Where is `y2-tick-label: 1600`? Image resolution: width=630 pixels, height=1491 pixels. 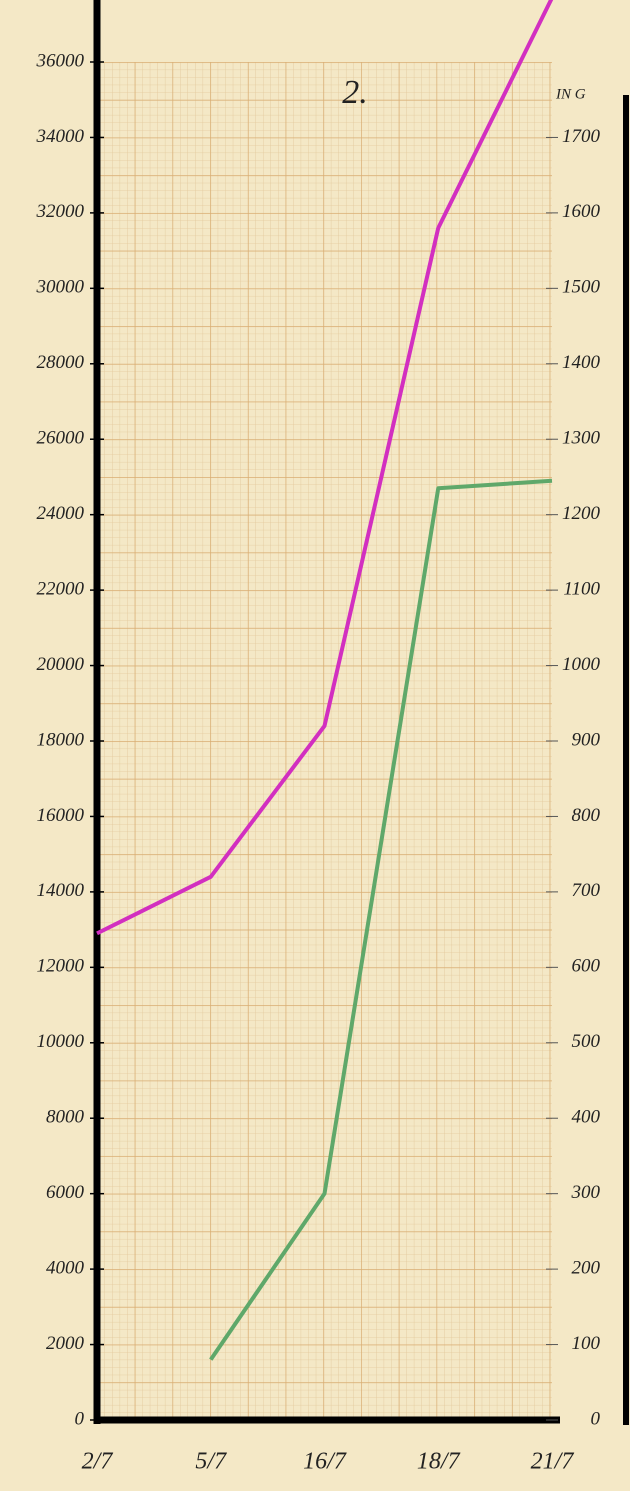
y2-tick-label: 1600 is located at coordinates (581, 211).